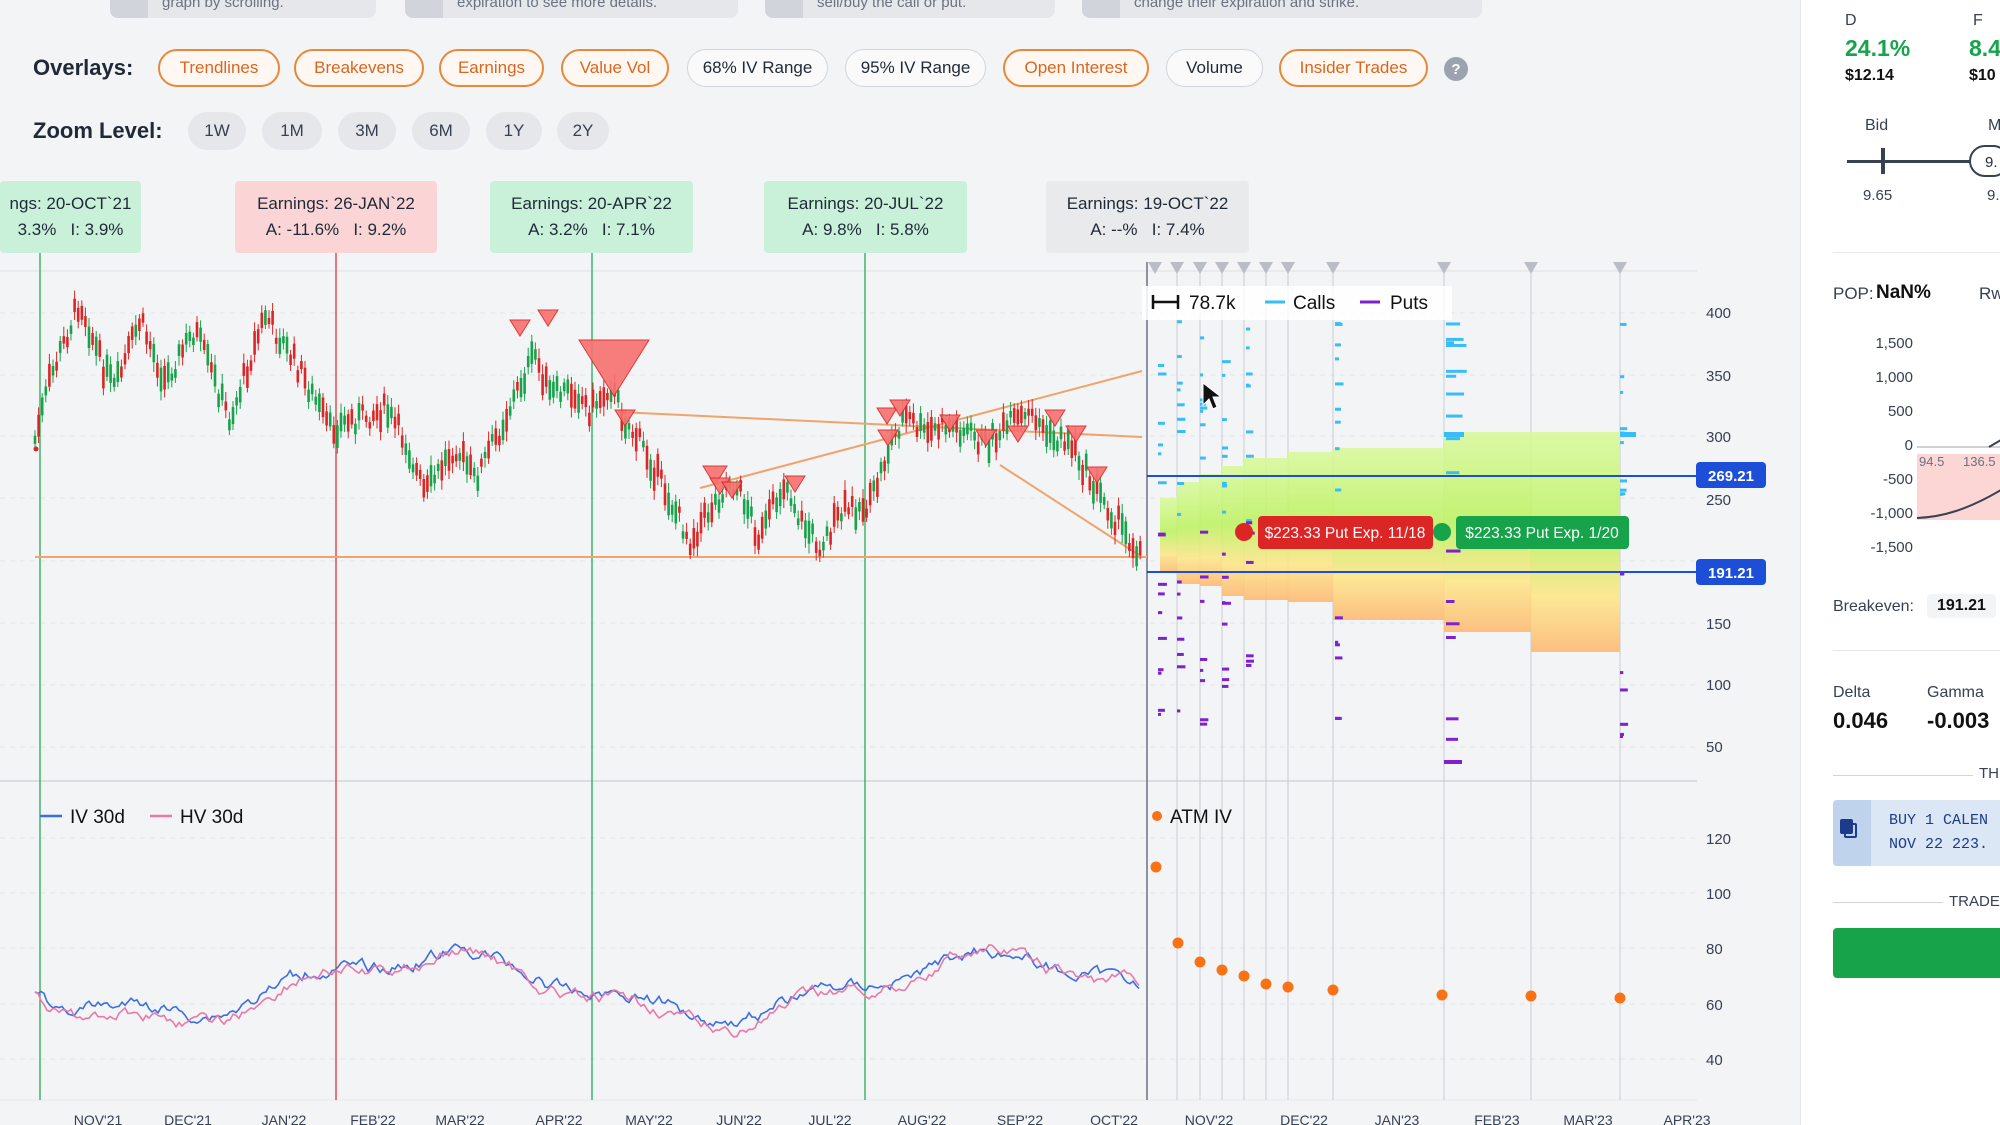  I want to click on overlay-earnings-button: Earnings, so click(491, 68).